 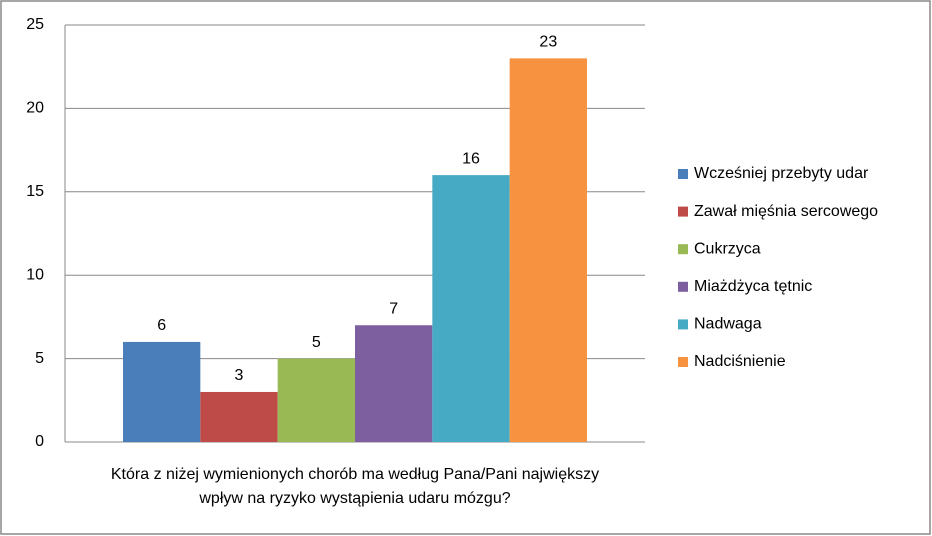 I want to click on y-tick-label: 25, so click(x=35, y=24).